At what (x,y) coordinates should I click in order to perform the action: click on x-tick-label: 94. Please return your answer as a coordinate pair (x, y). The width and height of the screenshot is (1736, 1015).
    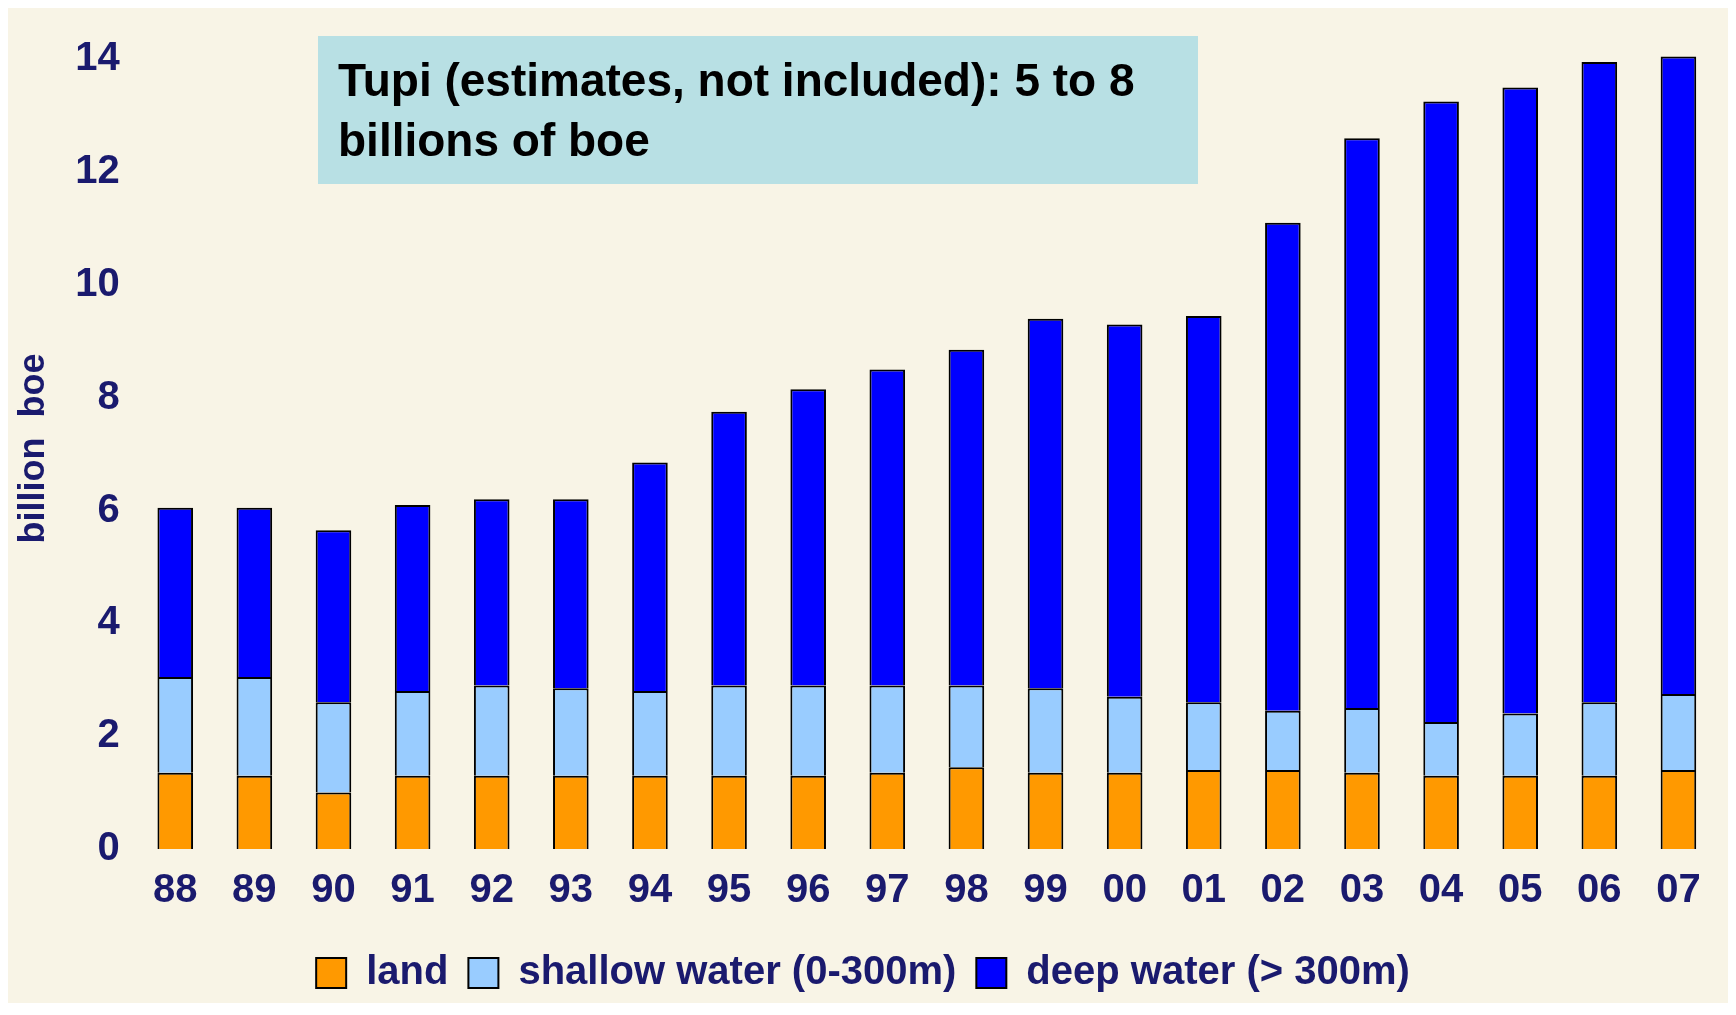
    Looking at the image, I should click on (650, 888).